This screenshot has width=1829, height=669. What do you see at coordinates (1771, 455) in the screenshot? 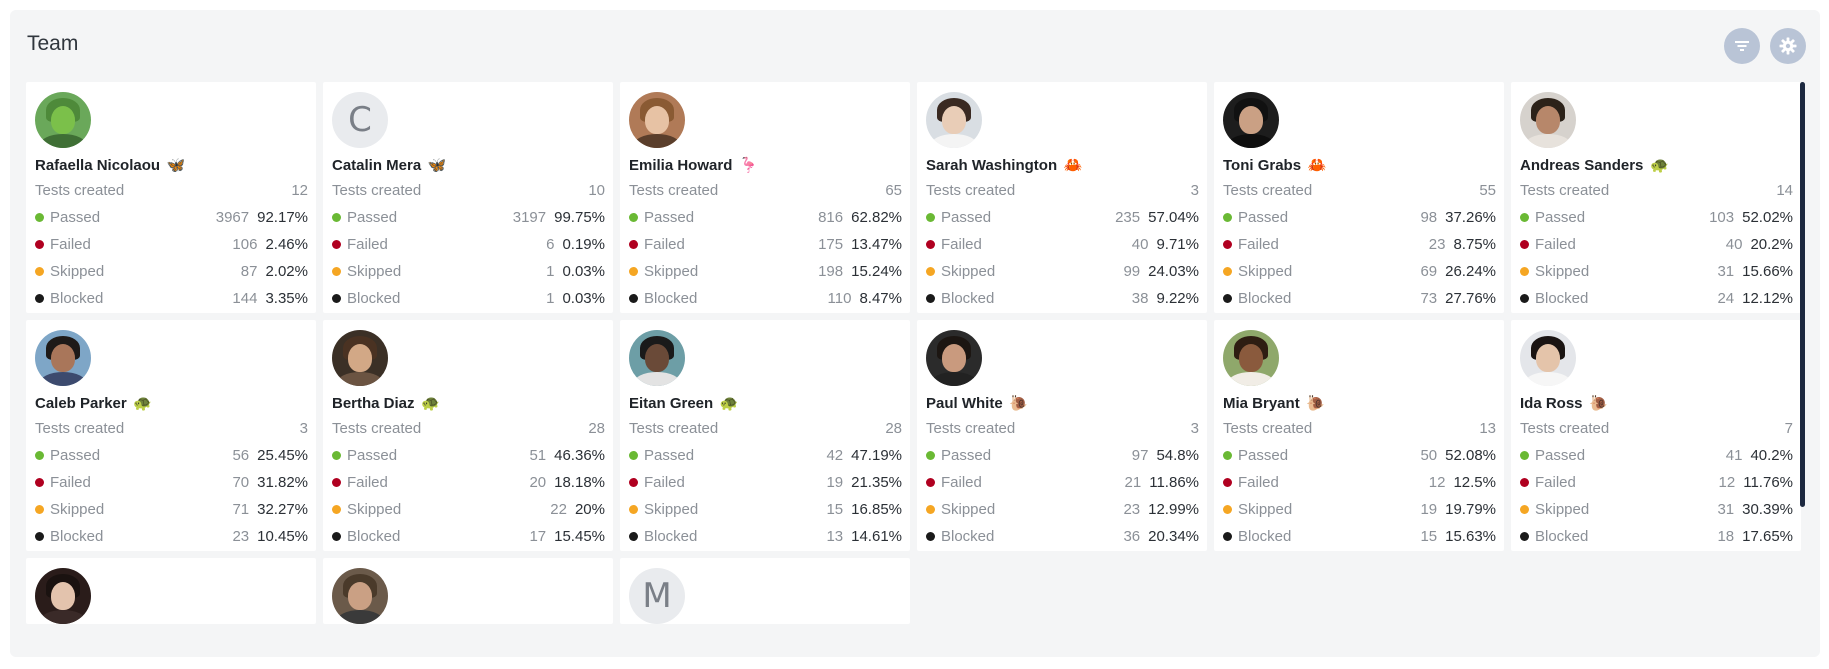
I see `passed-percent: 40.2%` at bounding box center [1771, 455].